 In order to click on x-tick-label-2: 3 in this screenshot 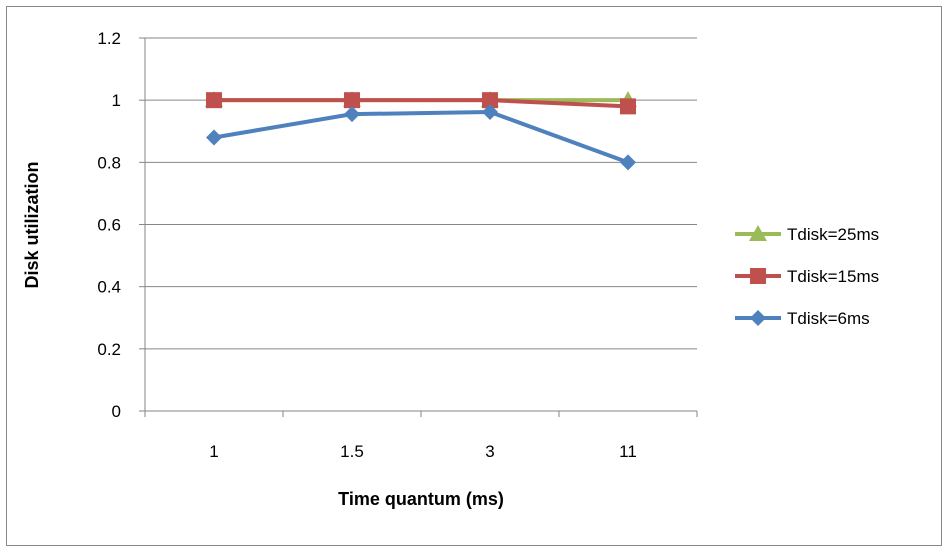, I will do `click(489, 451)`.